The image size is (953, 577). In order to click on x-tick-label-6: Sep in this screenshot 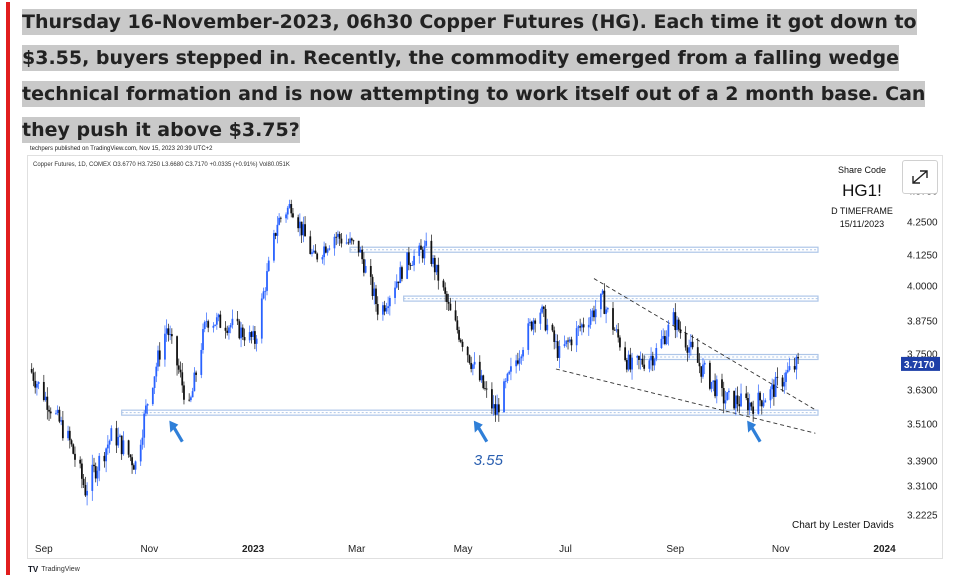, I will do `click(675, 549)`.